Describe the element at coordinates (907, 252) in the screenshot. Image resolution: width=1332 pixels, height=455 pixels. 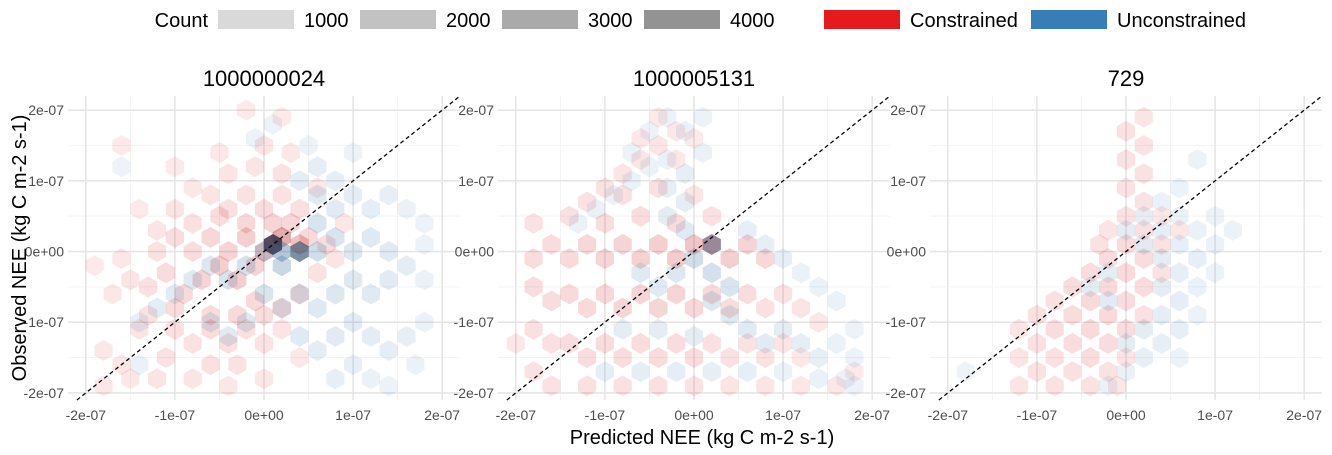
I see `y-tick-label: 0e+00` at that location.